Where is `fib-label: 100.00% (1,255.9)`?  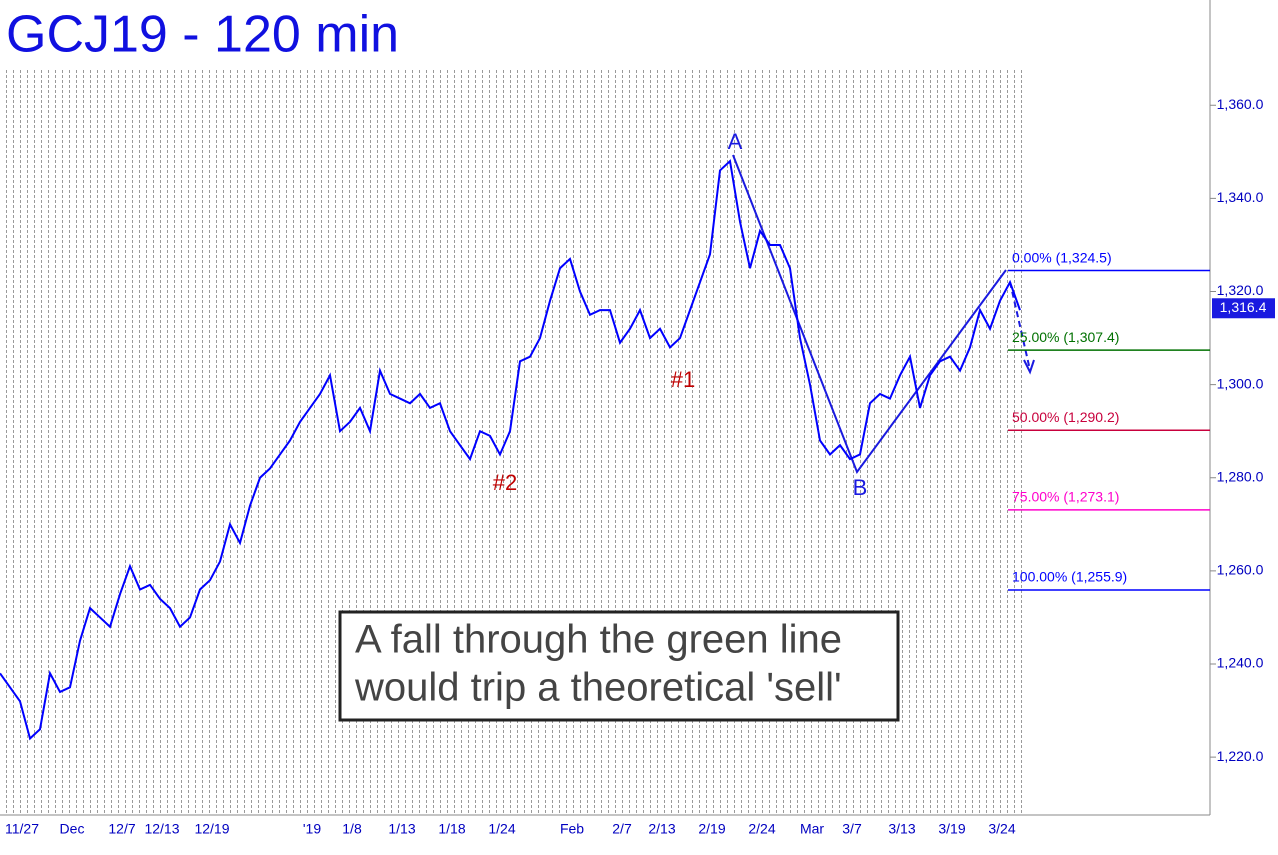 fib-label: 100.00% (1,255.9) is located at coordinates (1069, 577).